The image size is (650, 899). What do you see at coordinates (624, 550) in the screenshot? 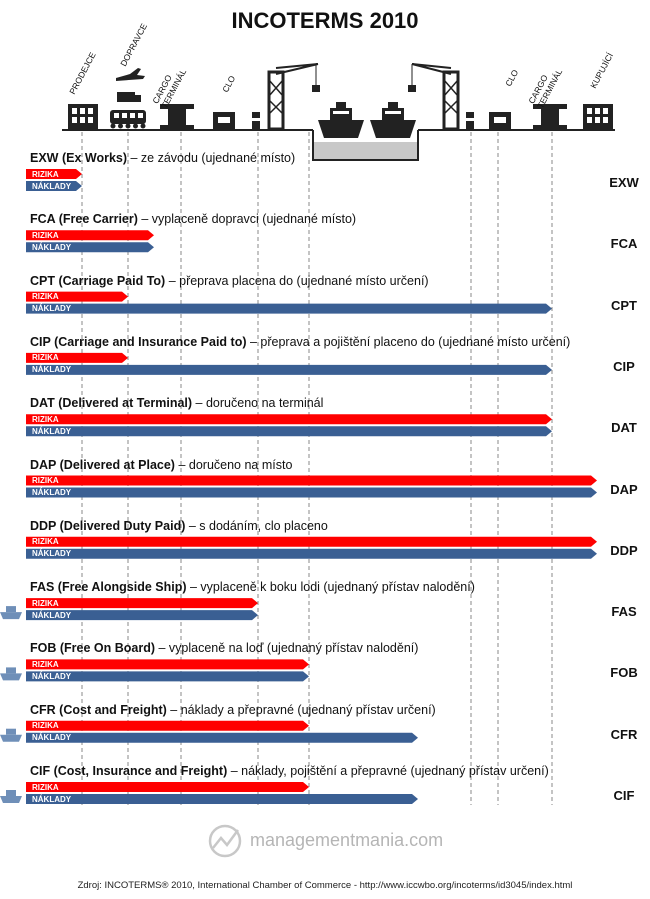
I see `row-code-ddp: DDP` at bounding box center [624, 550].